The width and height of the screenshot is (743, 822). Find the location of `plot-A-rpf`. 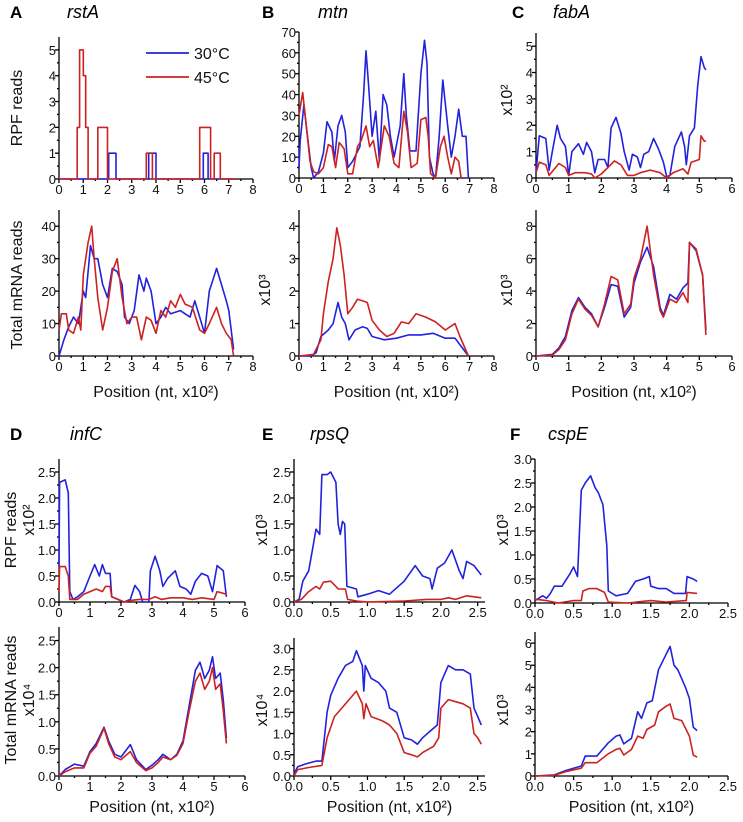

plot-A-rpf is located at coordinates (154, 110).